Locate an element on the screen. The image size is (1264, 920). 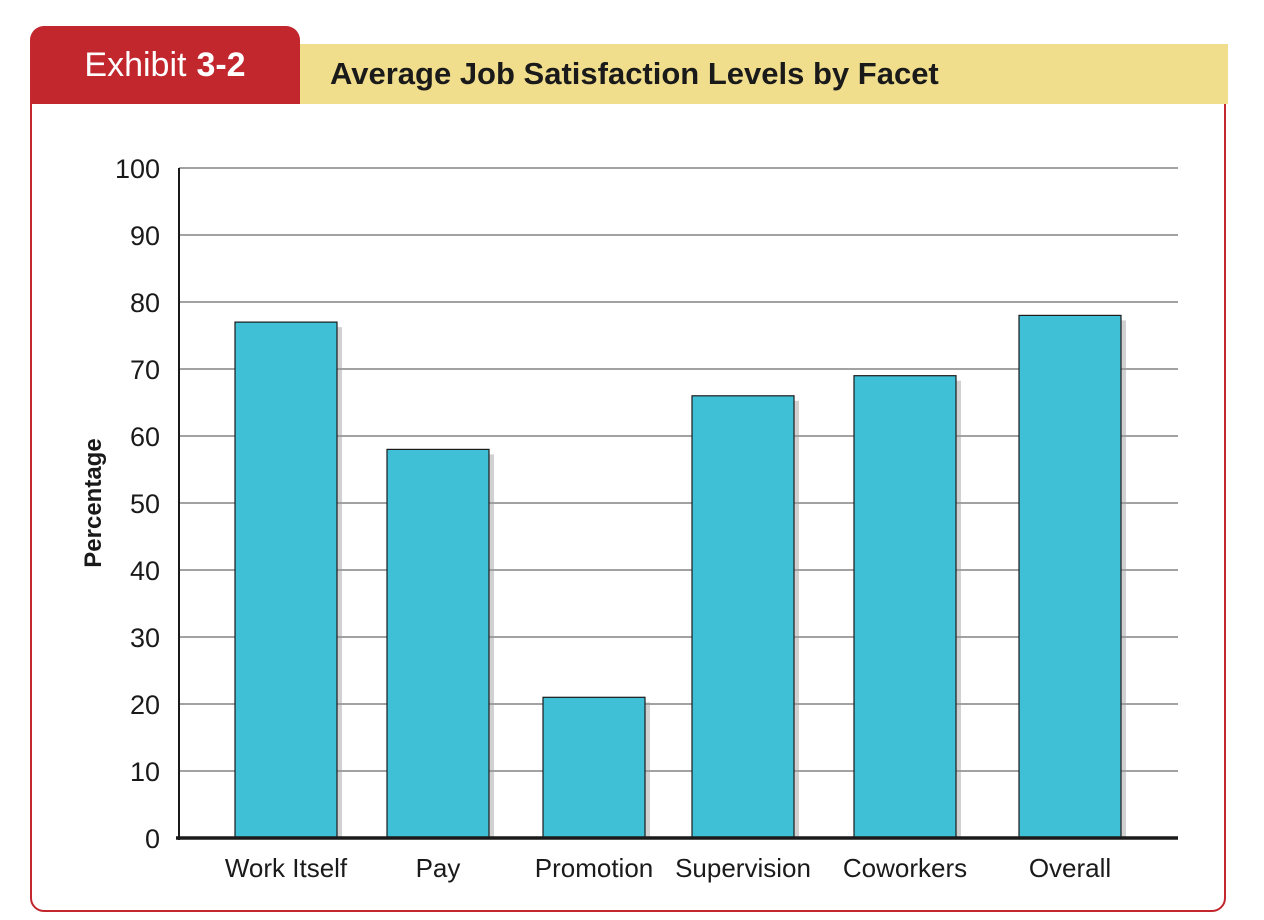
exhibit-number: 3-2 is located at coordinates (221, 64).